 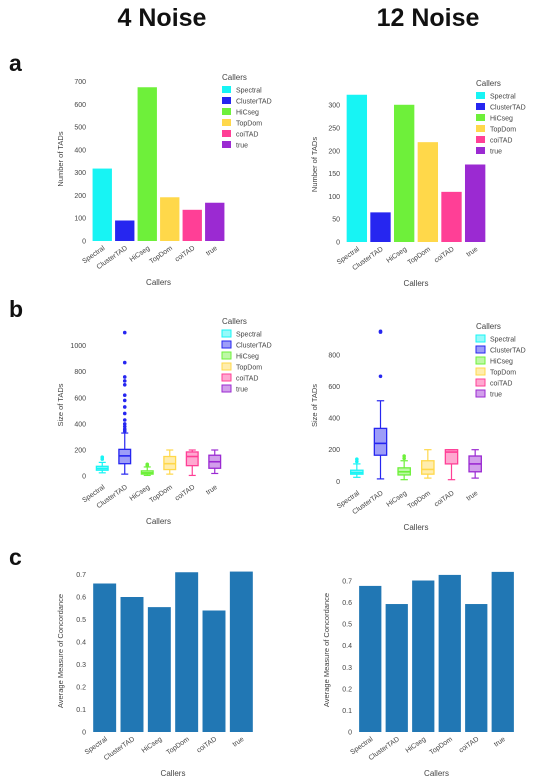 What do you see at coordinates (80, 128) in the screenshot?
I see `y-tick-label: 500` at bounding box center [80, 128].